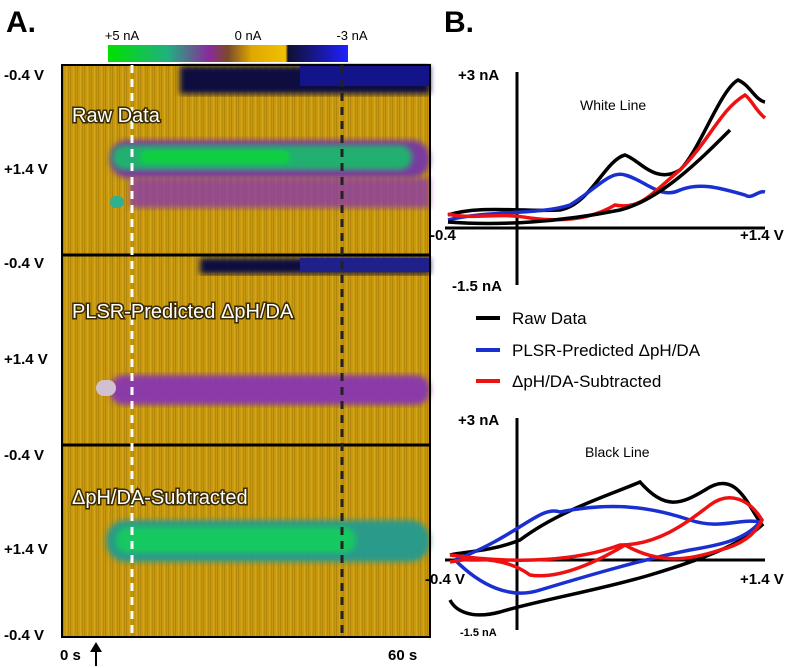 The width and height of the screenshot is (800, 668). Describe the element at coordinates (122, 35) in the screenshot. I see `colorbar-label: +5 nA` at that location.